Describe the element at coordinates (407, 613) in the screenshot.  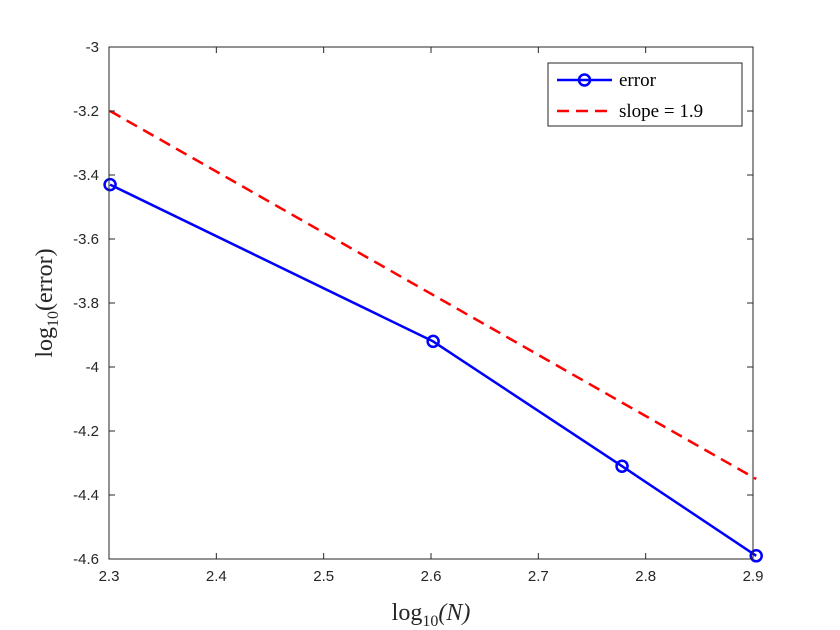
I see `x-axis-label-base: log` at that location.